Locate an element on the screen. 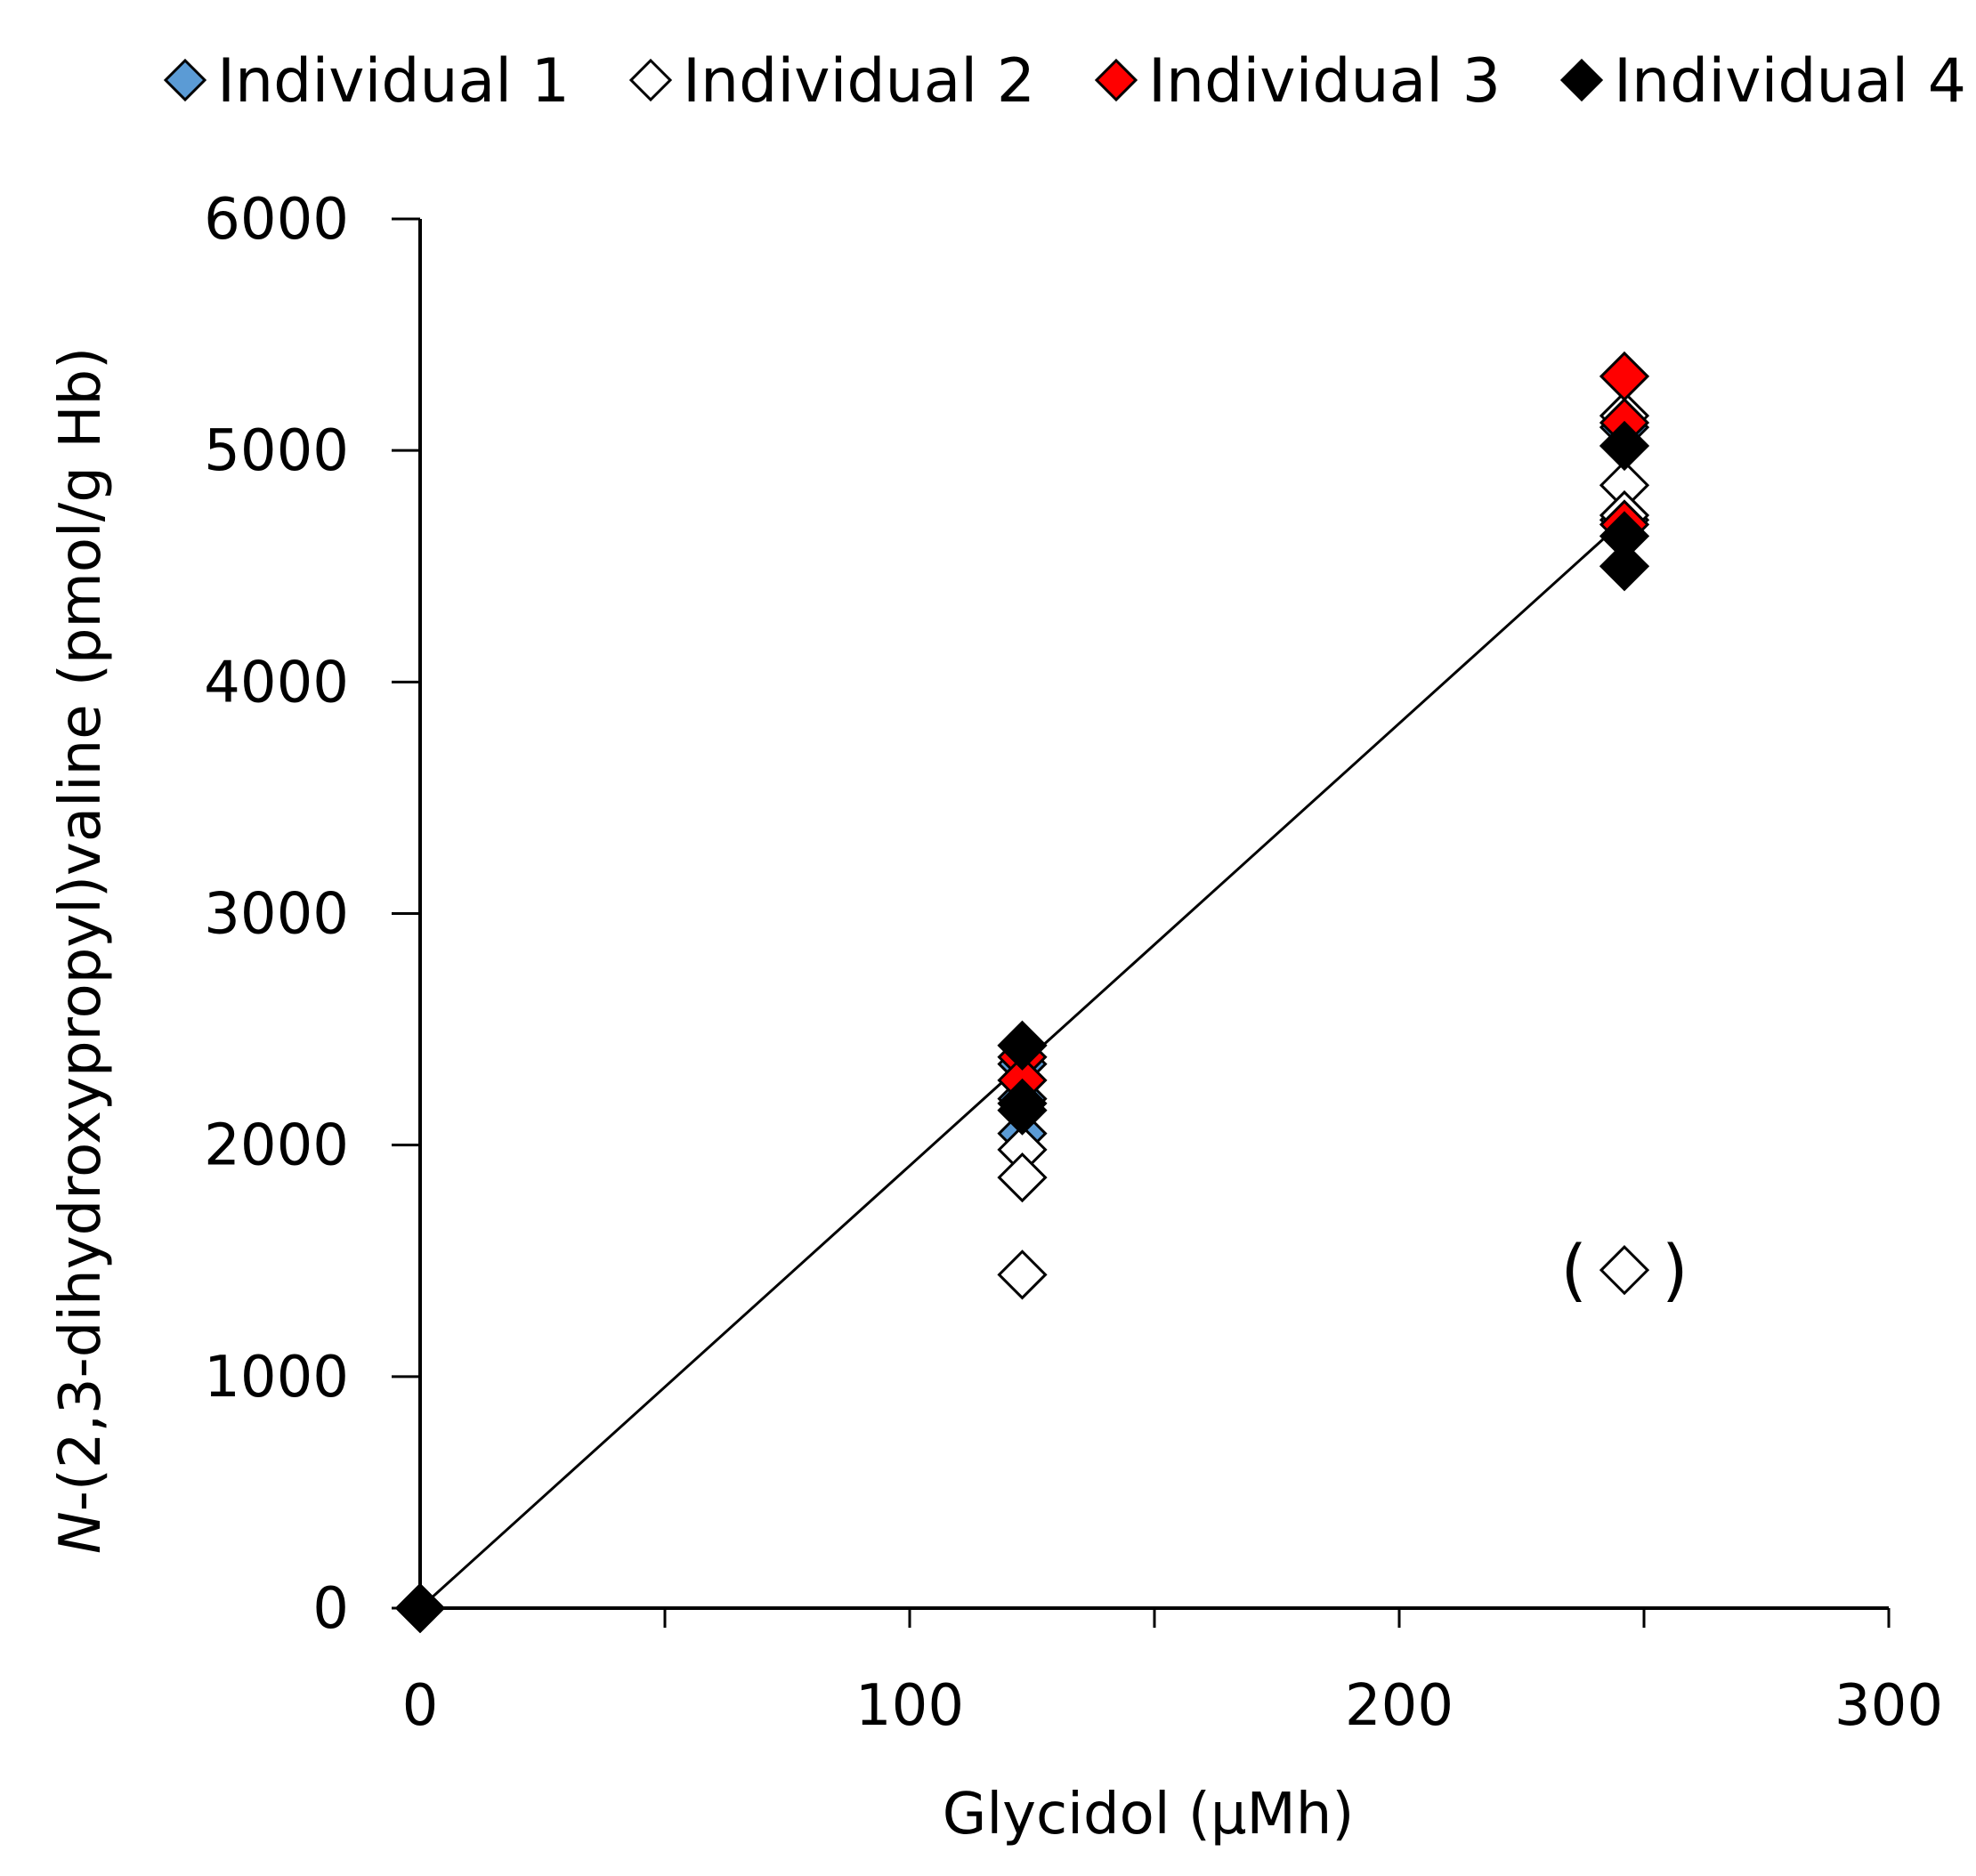  y-axis-title-rest: -(2,3-dihydroxypropyl)valine (pmol/g Hb) is located at coordinates (81, 929).